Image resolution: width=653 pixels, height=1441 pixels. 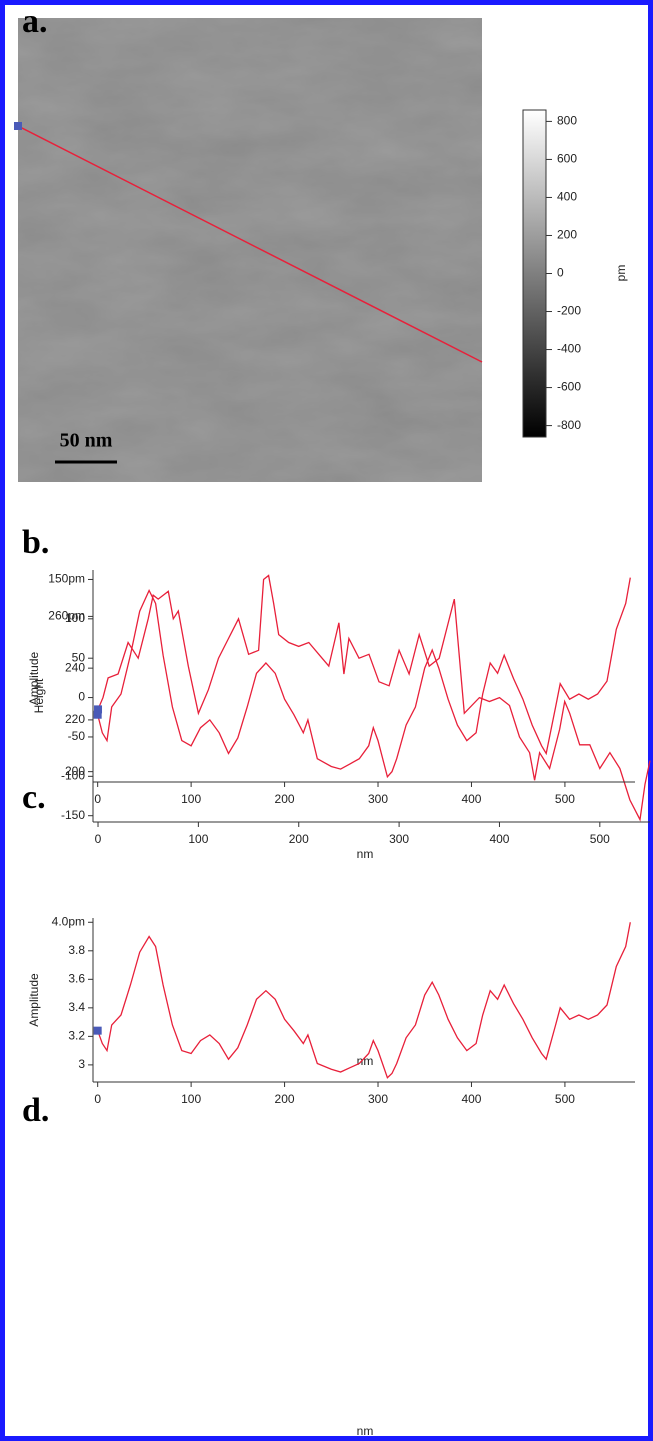 I want to click on y-tick-label: 260pm, so click(x=66, y=616).